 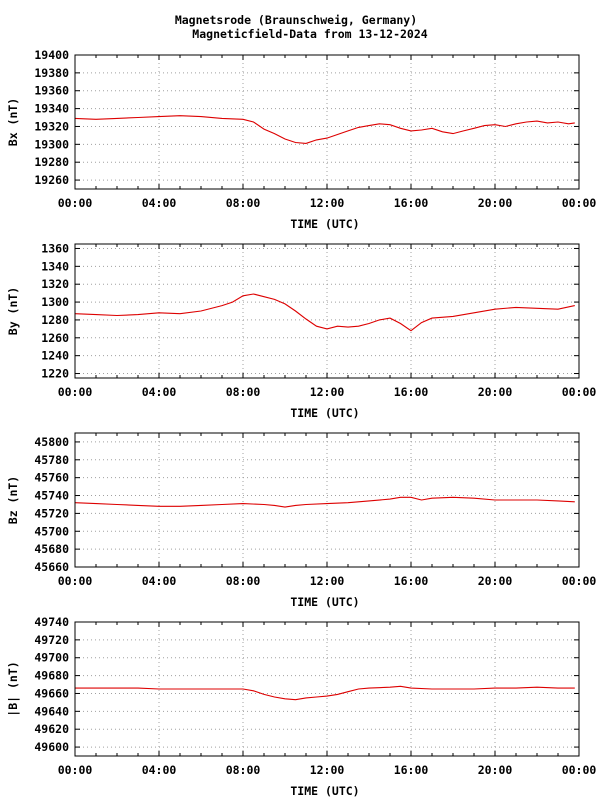 What do you see at coordinates (51, 676) in the screenshot?
I see `y-tick-label: 49680` at bounding box center [51, 676].